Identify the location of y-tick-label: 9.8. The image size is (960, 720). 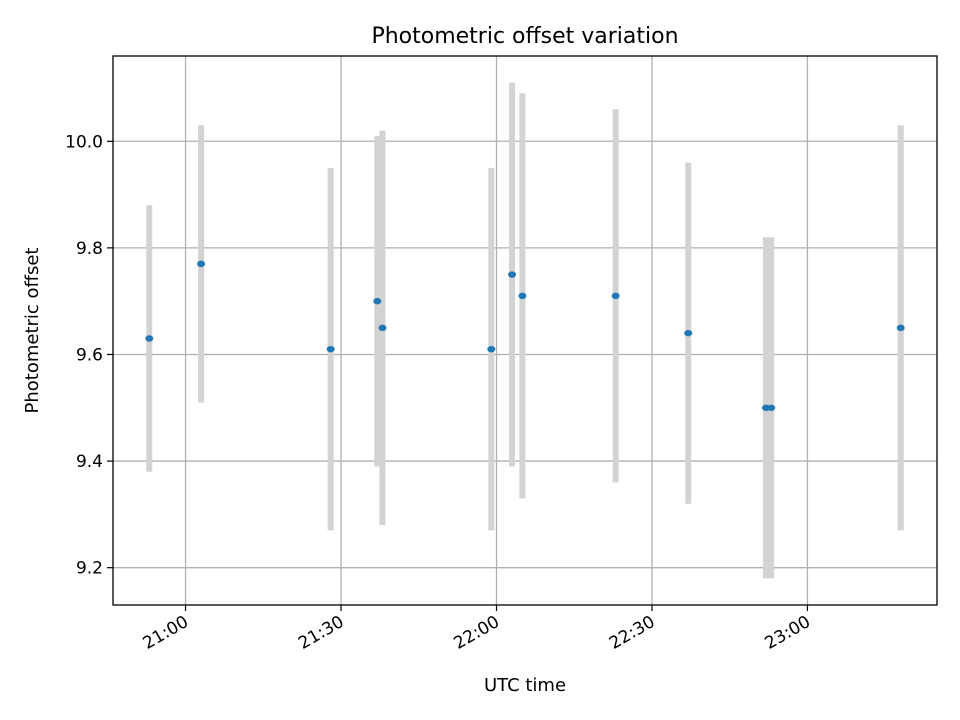
(89, 249).